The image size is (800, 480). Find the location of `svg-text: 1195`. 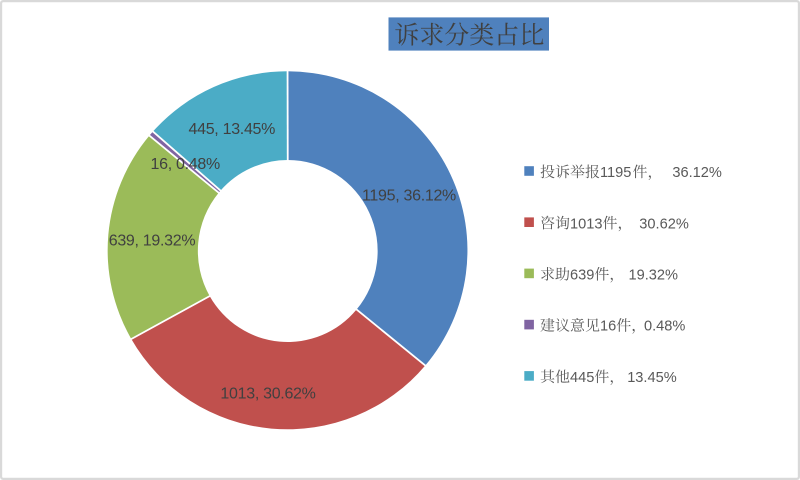

svg-text: 1195 is located at coordinates (615, 173).